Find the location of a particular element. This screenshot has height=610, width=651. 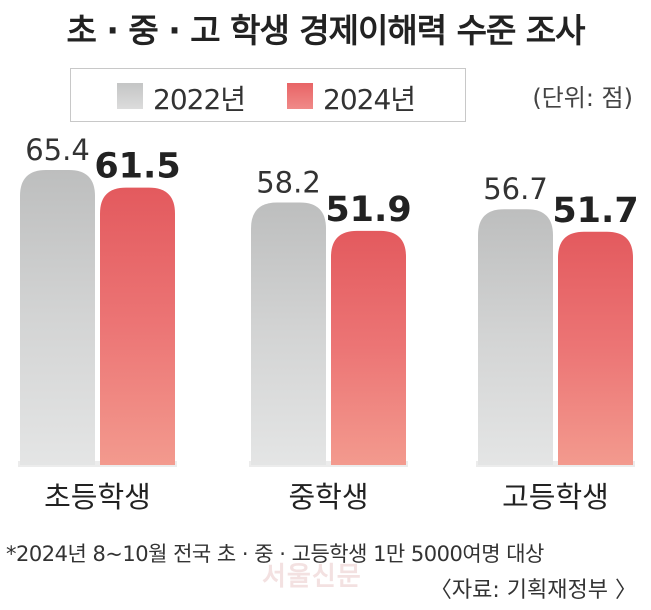

watermark: 서울신문 is located at coordinates (312, 577).